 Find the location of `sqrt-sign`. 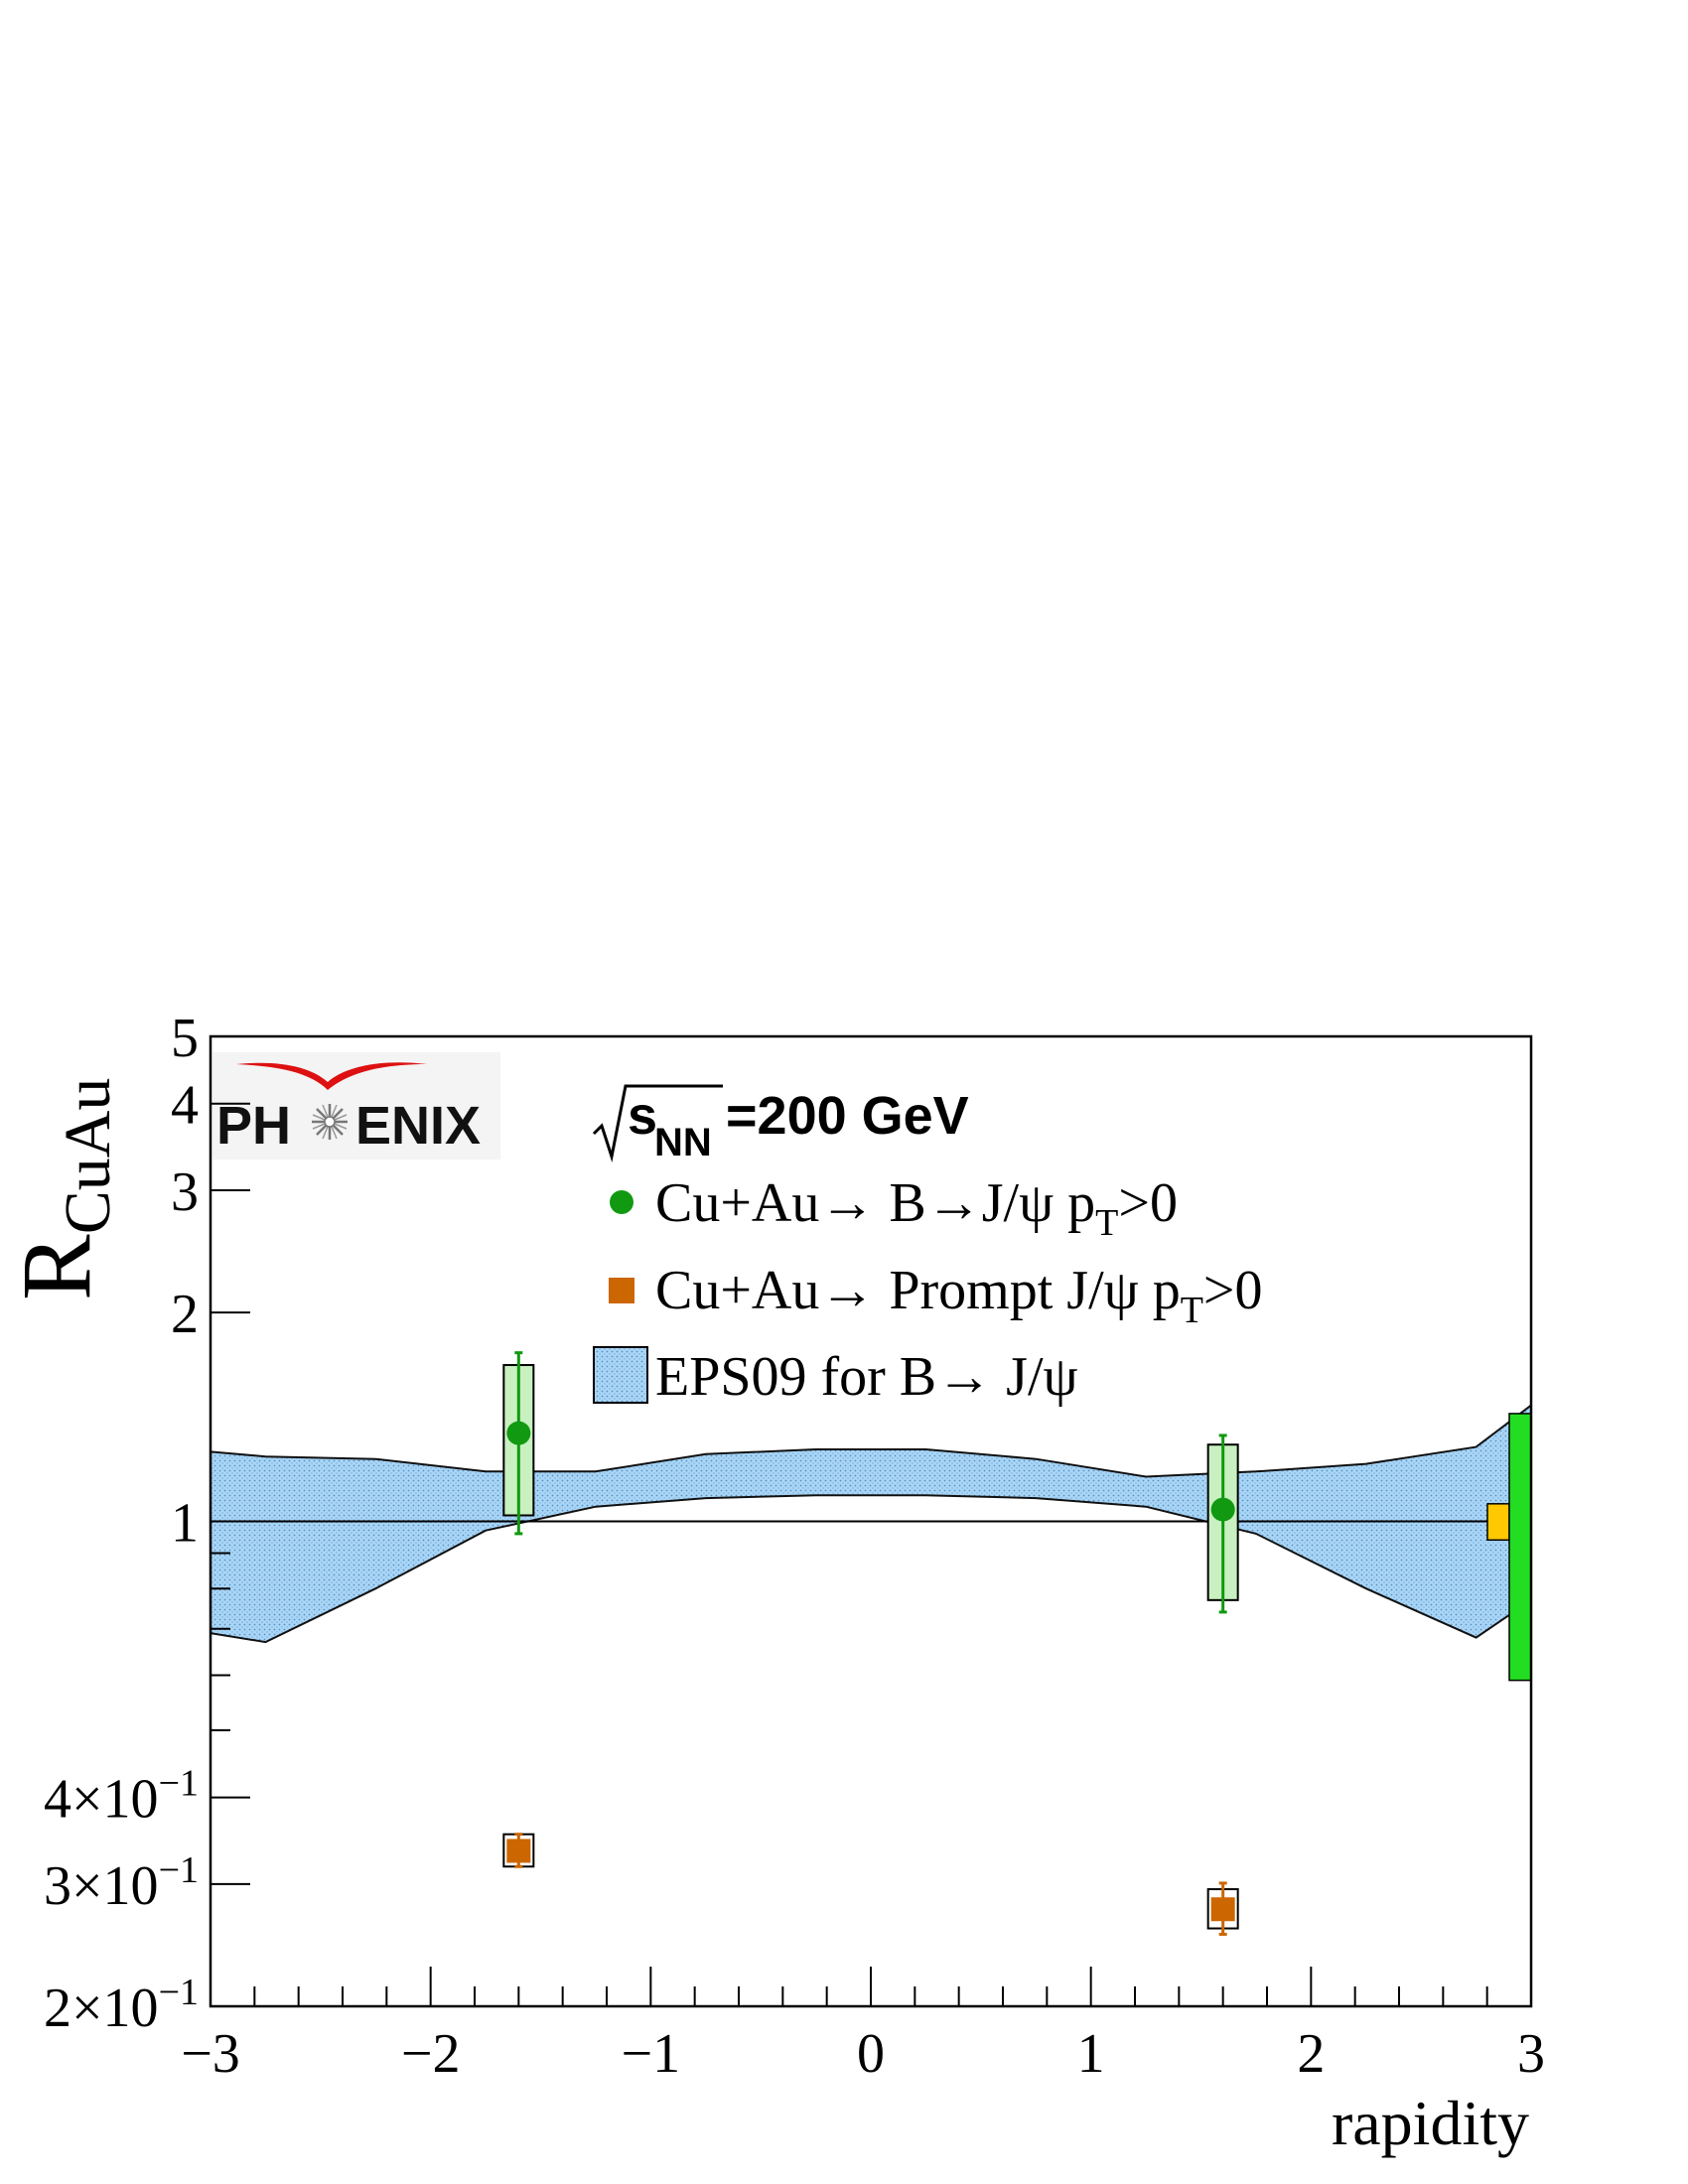

sqrt-sign is located at coordinates (657, 1123).